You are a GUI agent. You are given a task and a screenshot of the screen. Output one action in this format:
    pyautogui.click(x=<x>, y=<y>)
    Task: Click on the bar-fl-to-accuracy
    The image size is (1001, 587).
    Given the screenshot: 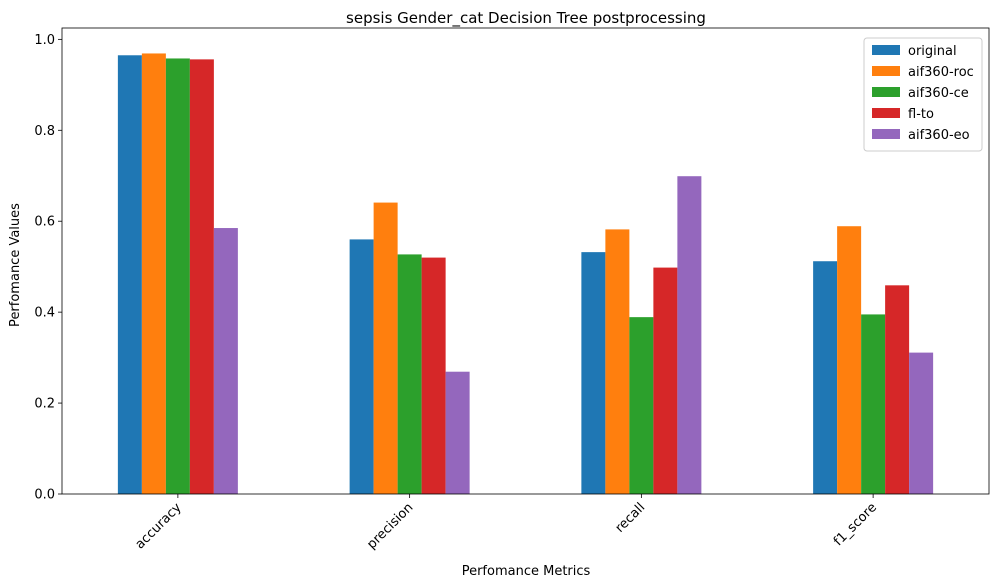 What is the action you would take?
    pyautogui.click(x=201, y=277)
    